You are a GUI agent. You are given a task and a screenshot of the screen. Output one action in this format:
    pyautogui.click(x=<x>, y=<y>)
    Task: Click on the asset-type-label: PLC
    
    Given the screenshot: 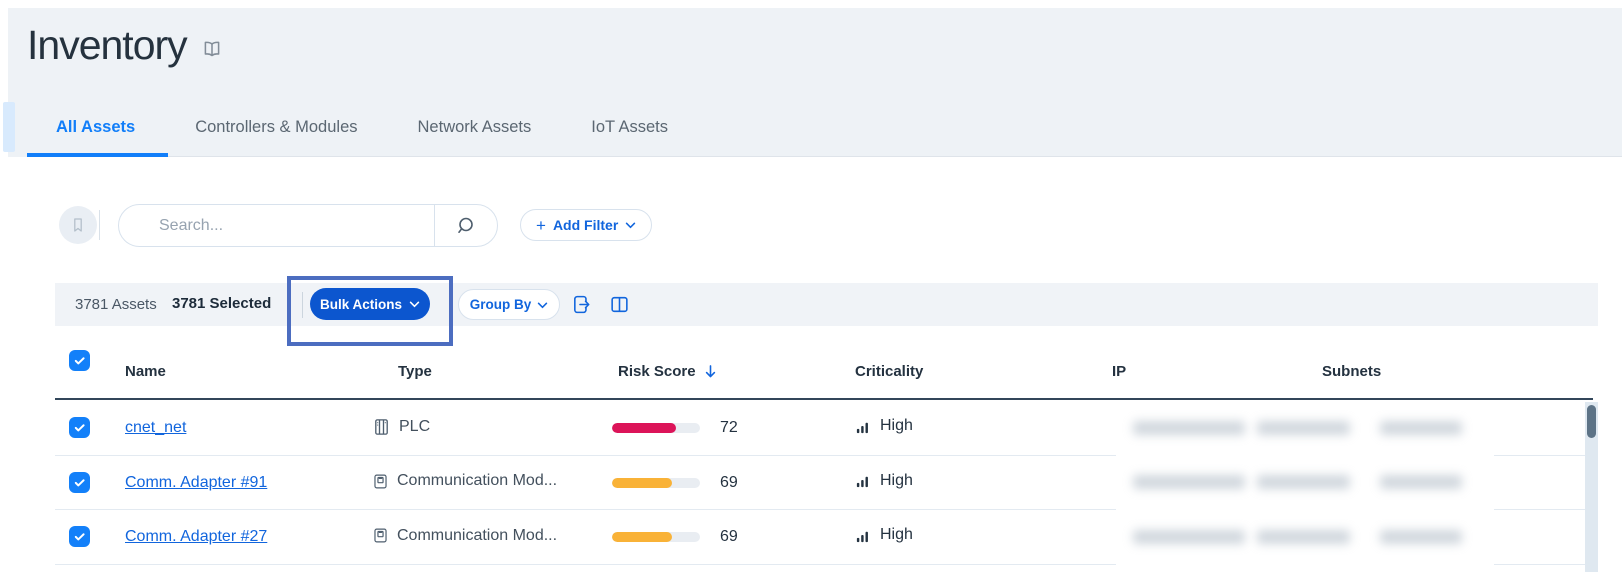 What is the action you would take?
    pyautogui.click(x=415, y=426)
    